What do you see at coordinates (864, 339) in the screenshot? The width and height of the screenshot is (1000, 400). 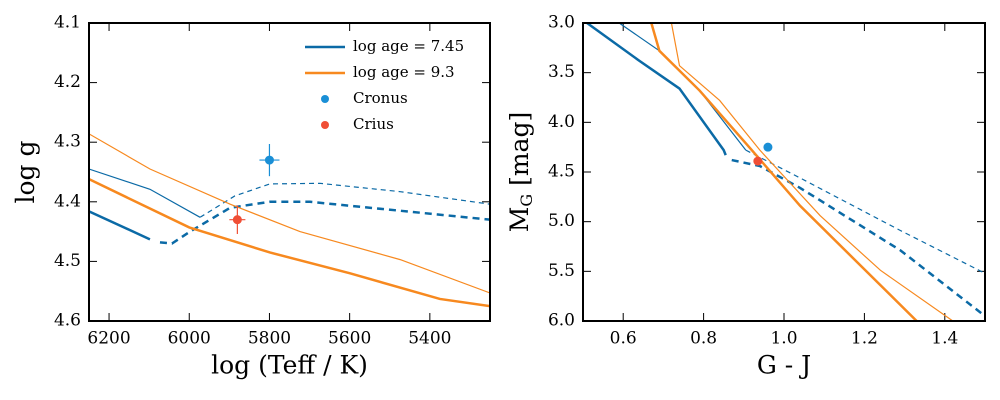 I see `x-tick-label: 1.2` at bounding box center [864, 339].